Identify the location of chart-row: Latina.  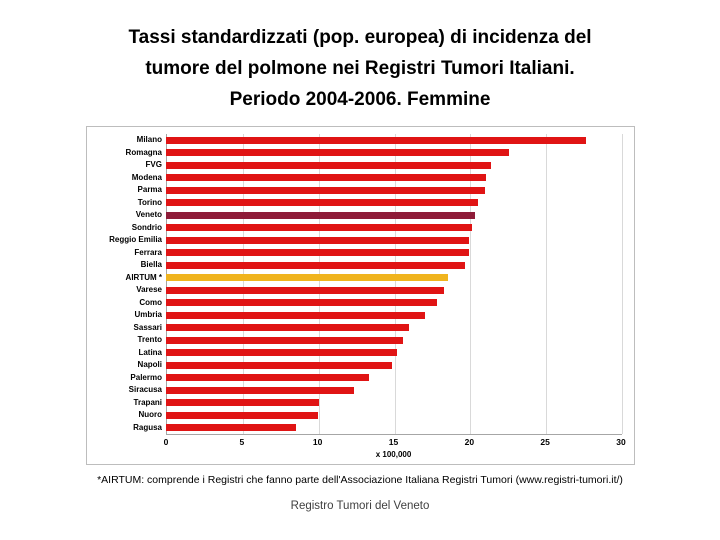
(379, 353).